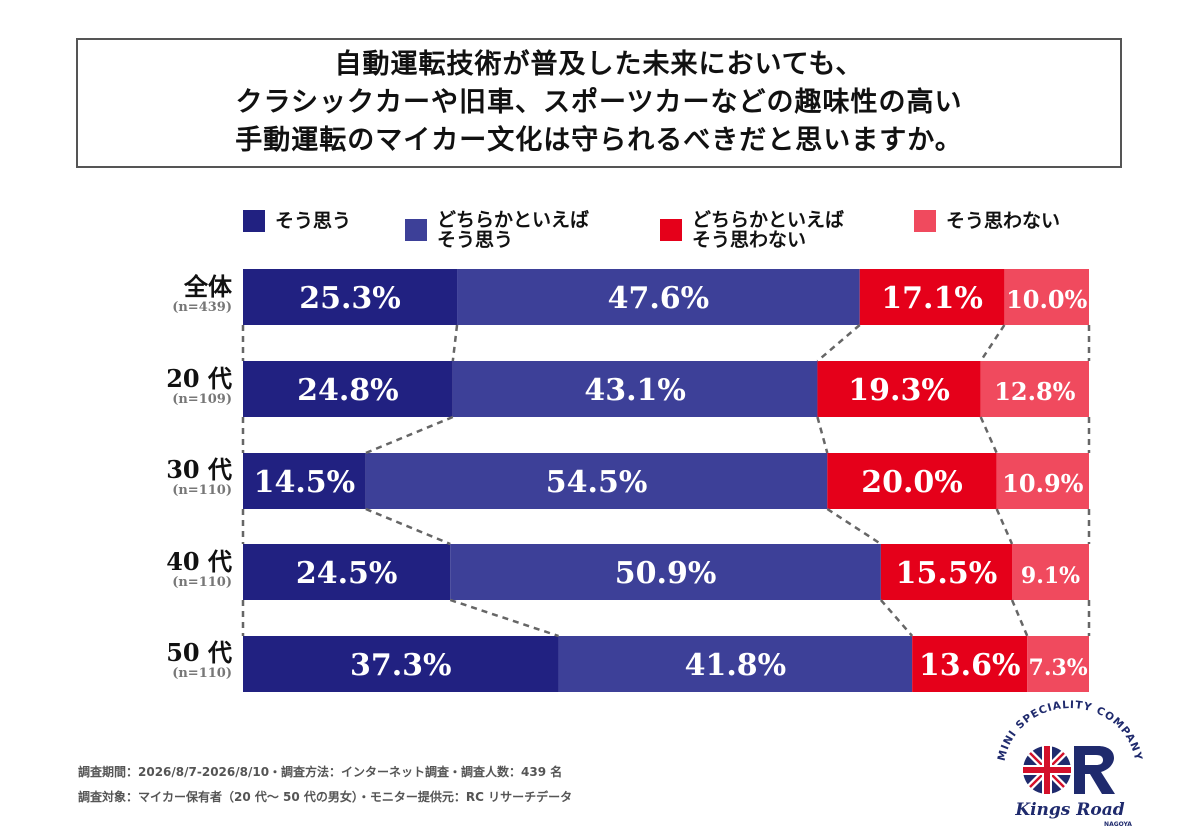 Image resolution: width=1200 pixels, height=838 pixels. I want to click on title-line-2: クラシックカーや旧車、スポーツカーなどの趣味性の高い, so click(599, 102).